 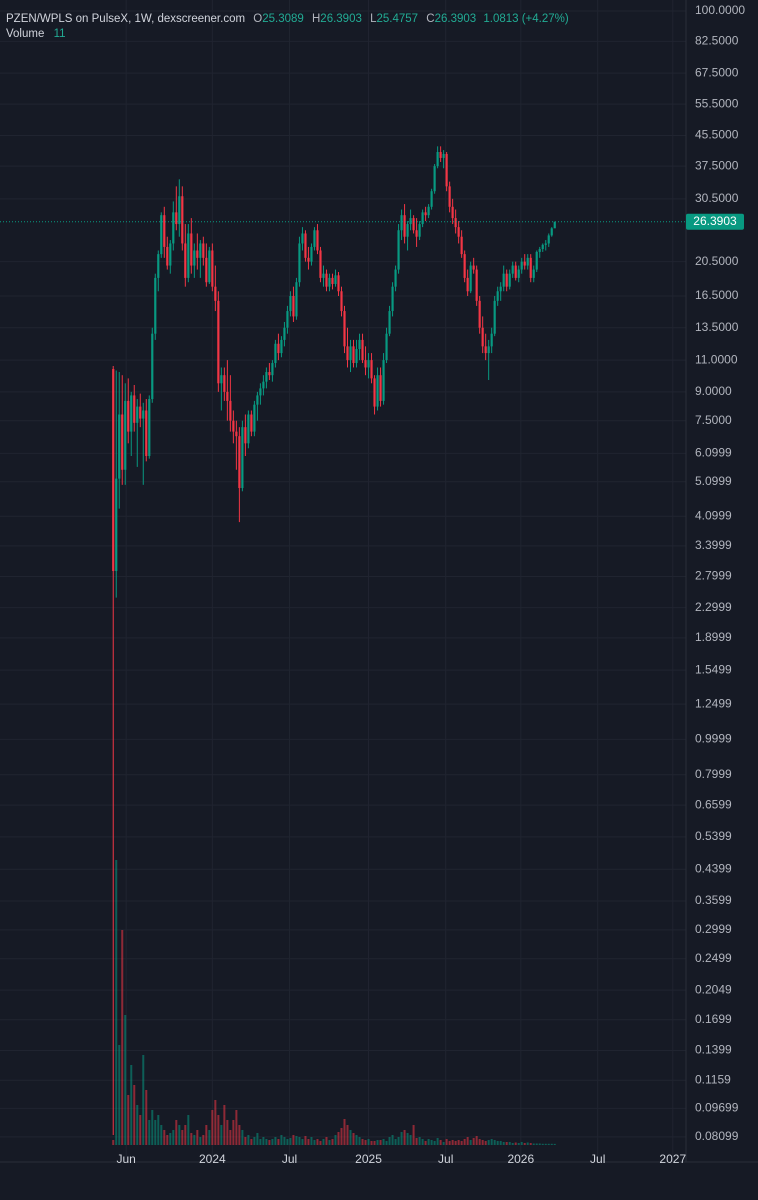 I want to click on y-tick-label: 2.2999, so click(x=713, y=607).